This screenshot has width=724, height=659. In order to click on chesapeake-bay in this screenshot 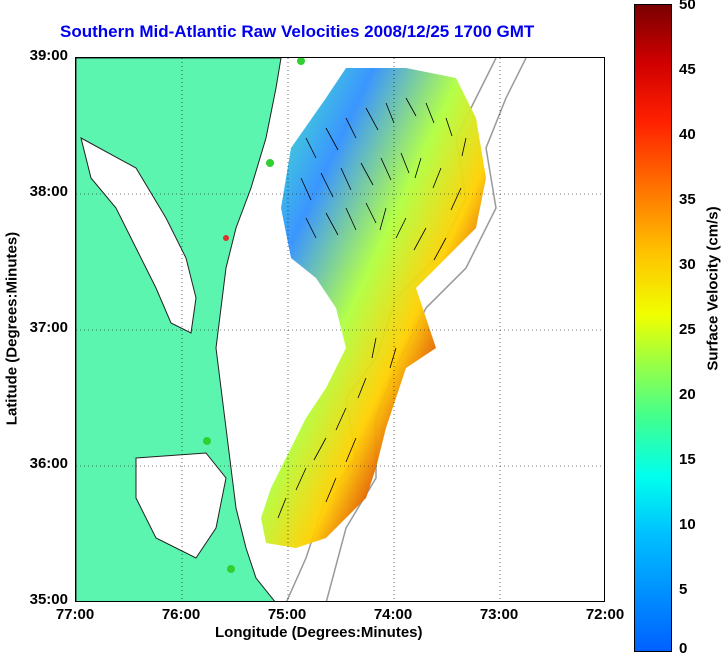, I will do `click(138, 235)`.